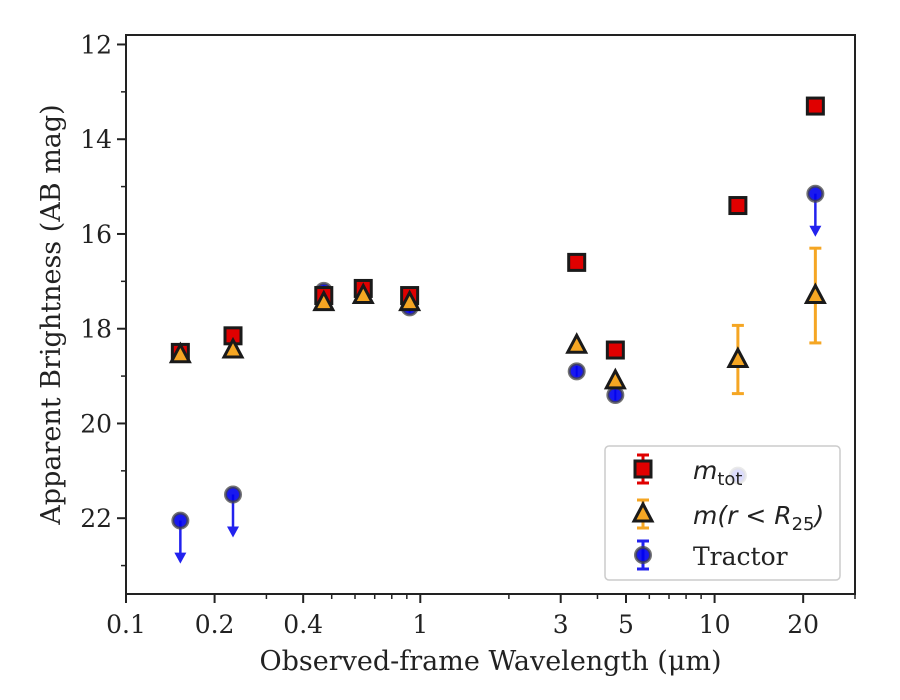 The image size is (900, 700). I want to click on x-tick-label: 1, so click(420, 624).